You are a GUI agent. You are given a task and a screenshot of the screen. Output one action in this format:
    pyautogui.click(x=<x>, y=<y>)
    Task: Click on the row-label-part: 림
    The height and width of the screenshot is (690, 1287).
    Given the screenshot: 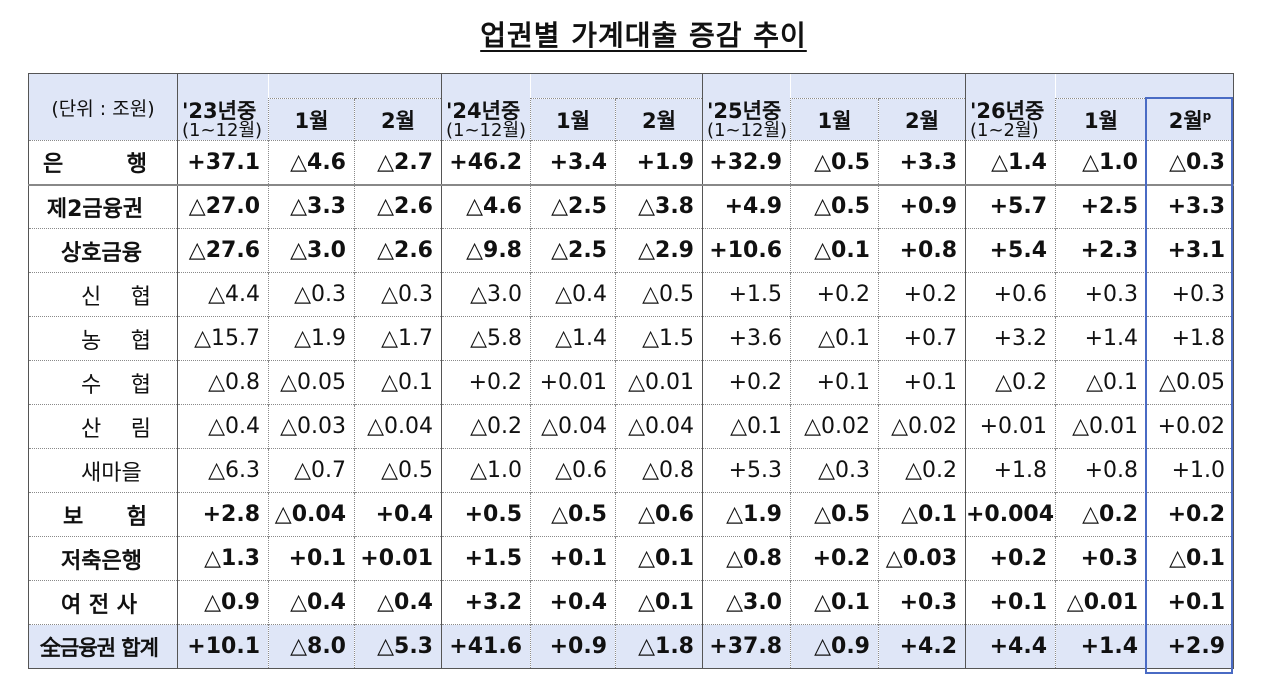 What is the action you would take?
    pyautogui.click(x=140, y=429)
    